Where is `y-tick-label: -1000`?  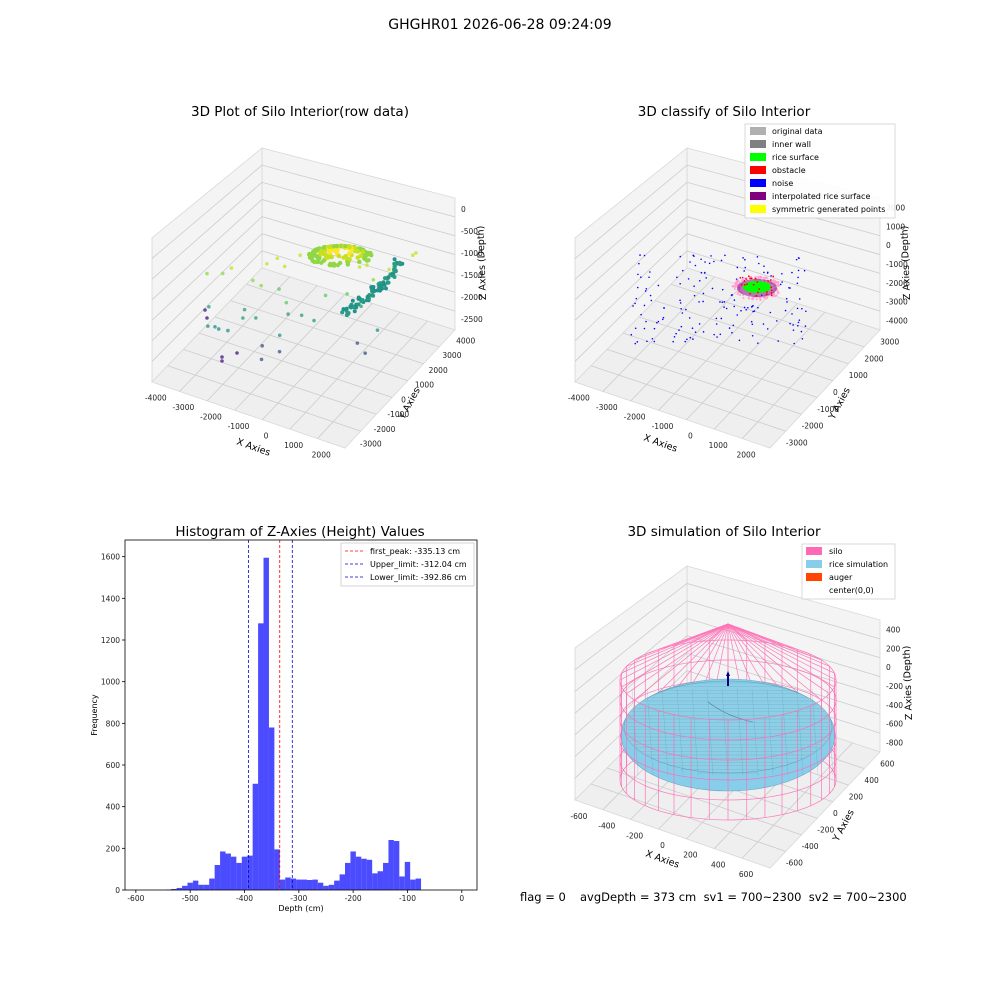 y-tick-label: -1000 is located at coordinates (828, 409).